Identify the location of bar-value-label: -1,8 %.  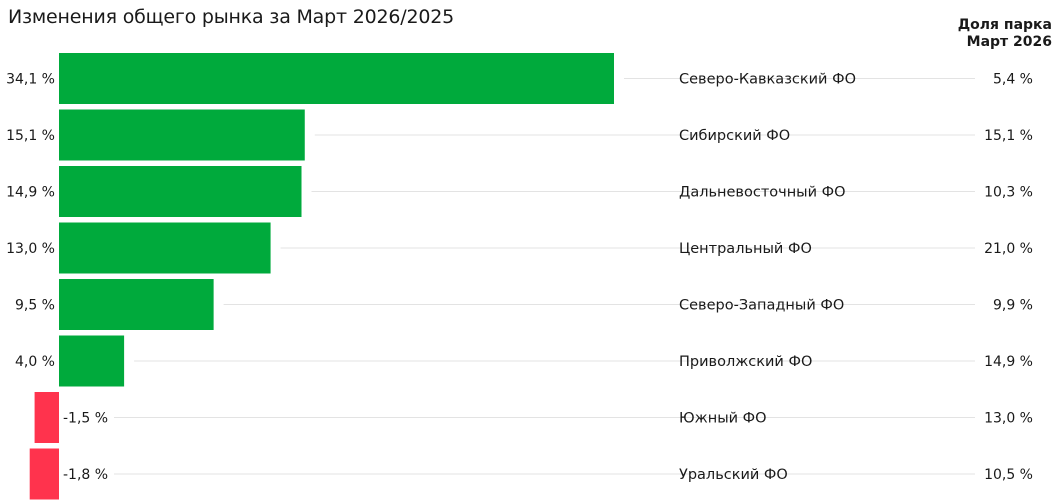
(85, 475).